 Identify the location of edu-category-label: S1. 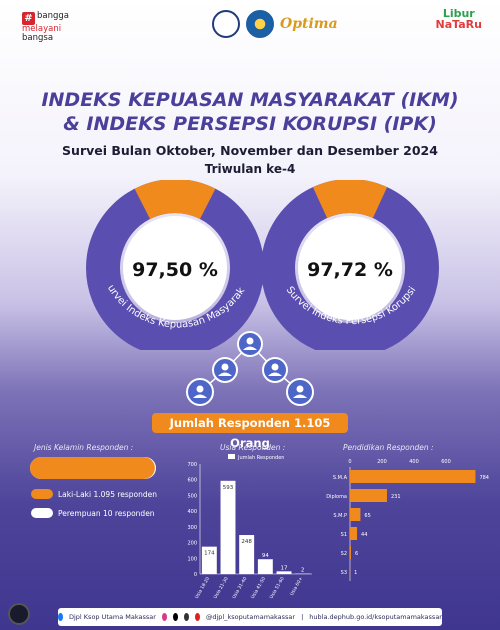
(344, 535).